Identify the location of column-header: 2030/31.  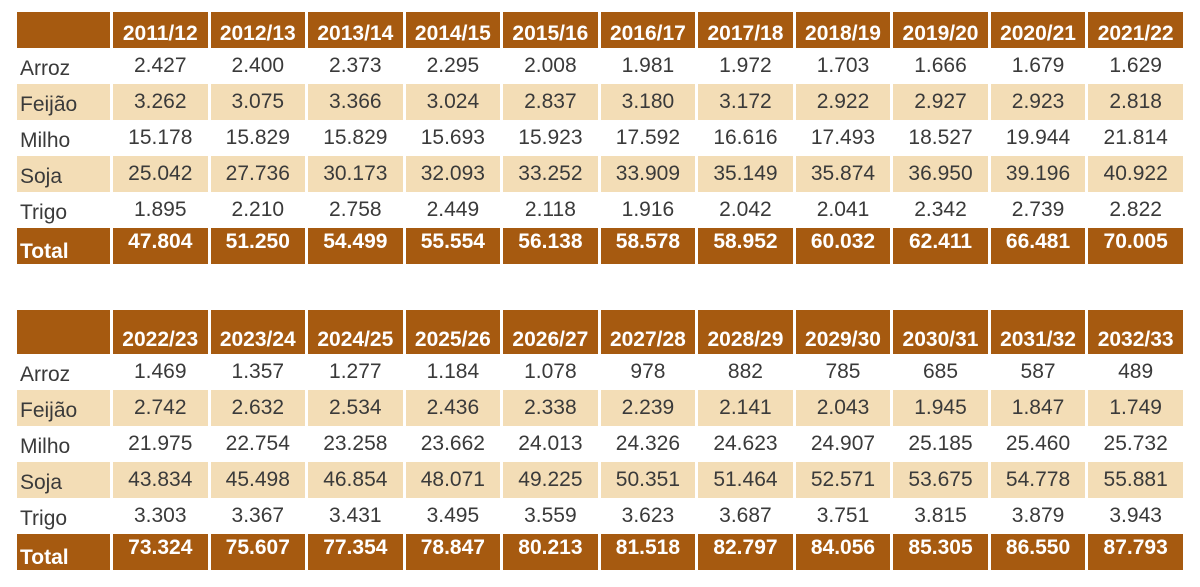
(940, 332).